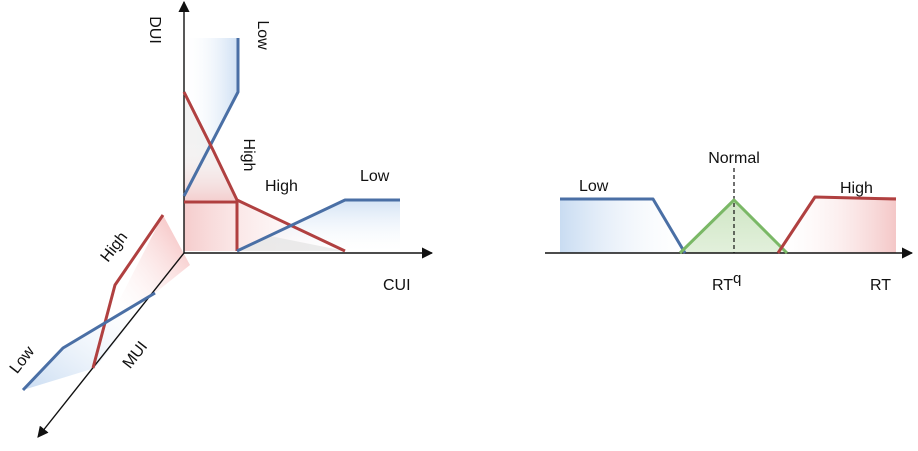 The height and width of the screenshot is (451, 918). What do you see at coordinates (722, 285) in the screenshot?
I see `rt-threshold-base: RT` at bounding box center [722, 285].